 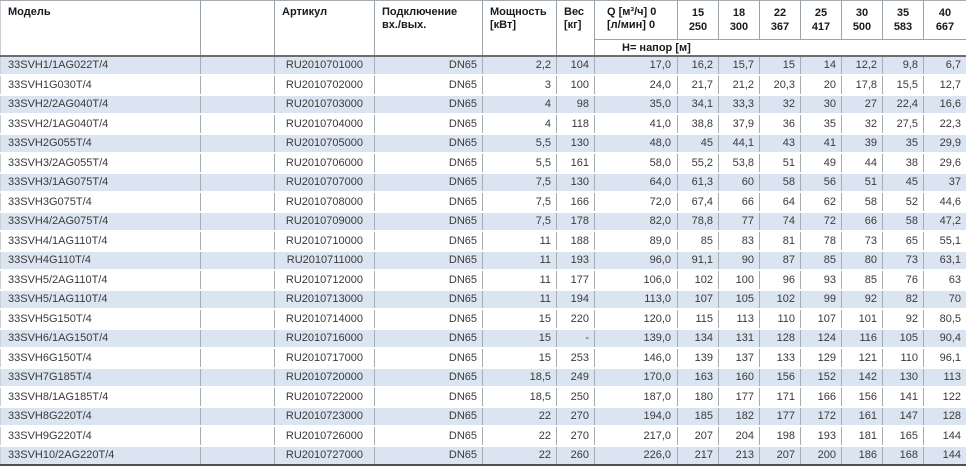 What do you see at coordinates (632, 12) in the screenshot?
I see `col-header-q-line1: Q [м³/ч] 0` at bounding box center [632, 12].